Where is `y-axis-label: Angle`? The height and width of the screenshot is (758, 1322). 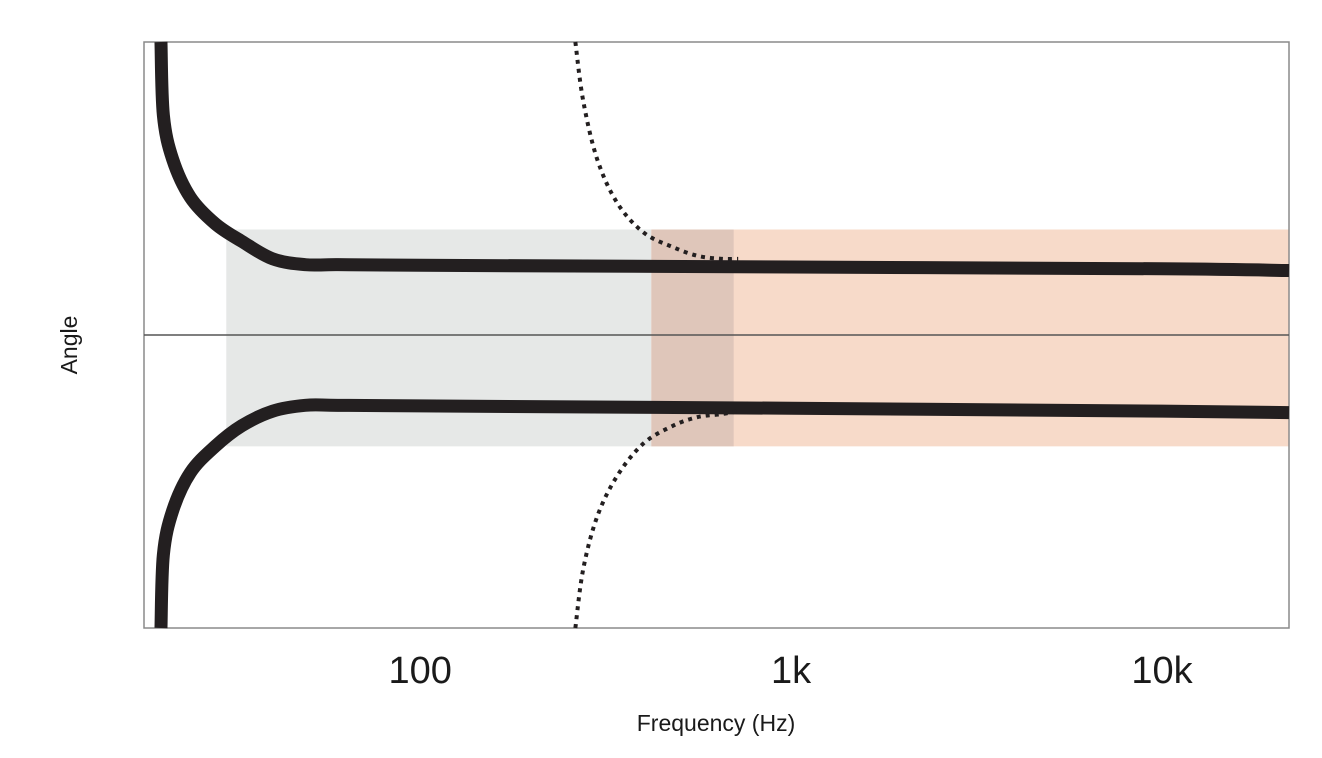 y-axis-label: Angle is located at coordinates (69, 345).